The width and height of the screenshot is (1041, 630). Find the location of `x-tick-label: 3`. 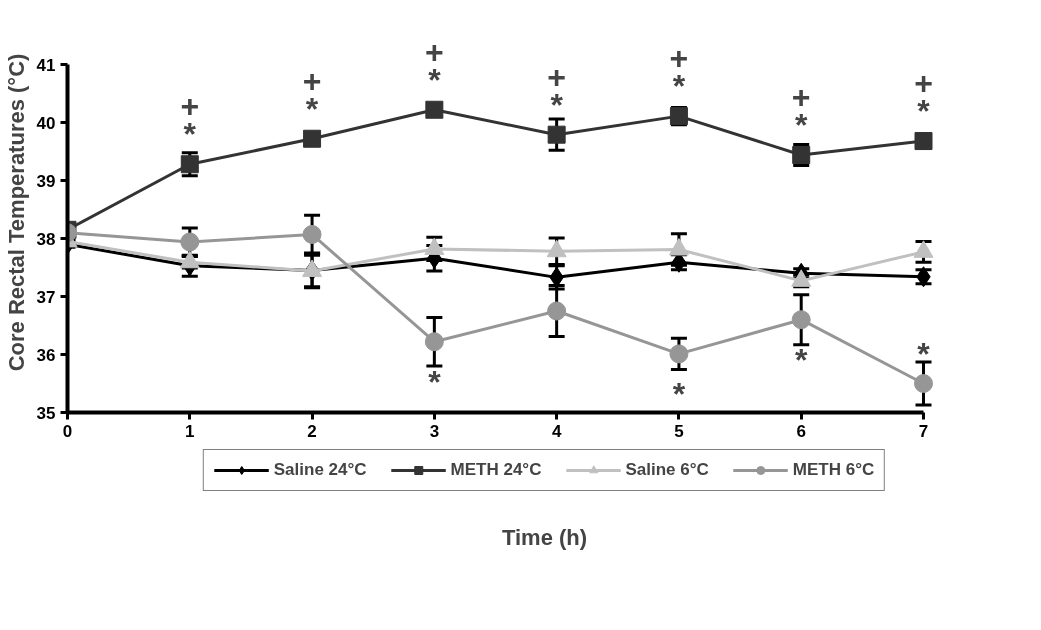

x-tick-label: 3 is located at coordinates (434, 431).